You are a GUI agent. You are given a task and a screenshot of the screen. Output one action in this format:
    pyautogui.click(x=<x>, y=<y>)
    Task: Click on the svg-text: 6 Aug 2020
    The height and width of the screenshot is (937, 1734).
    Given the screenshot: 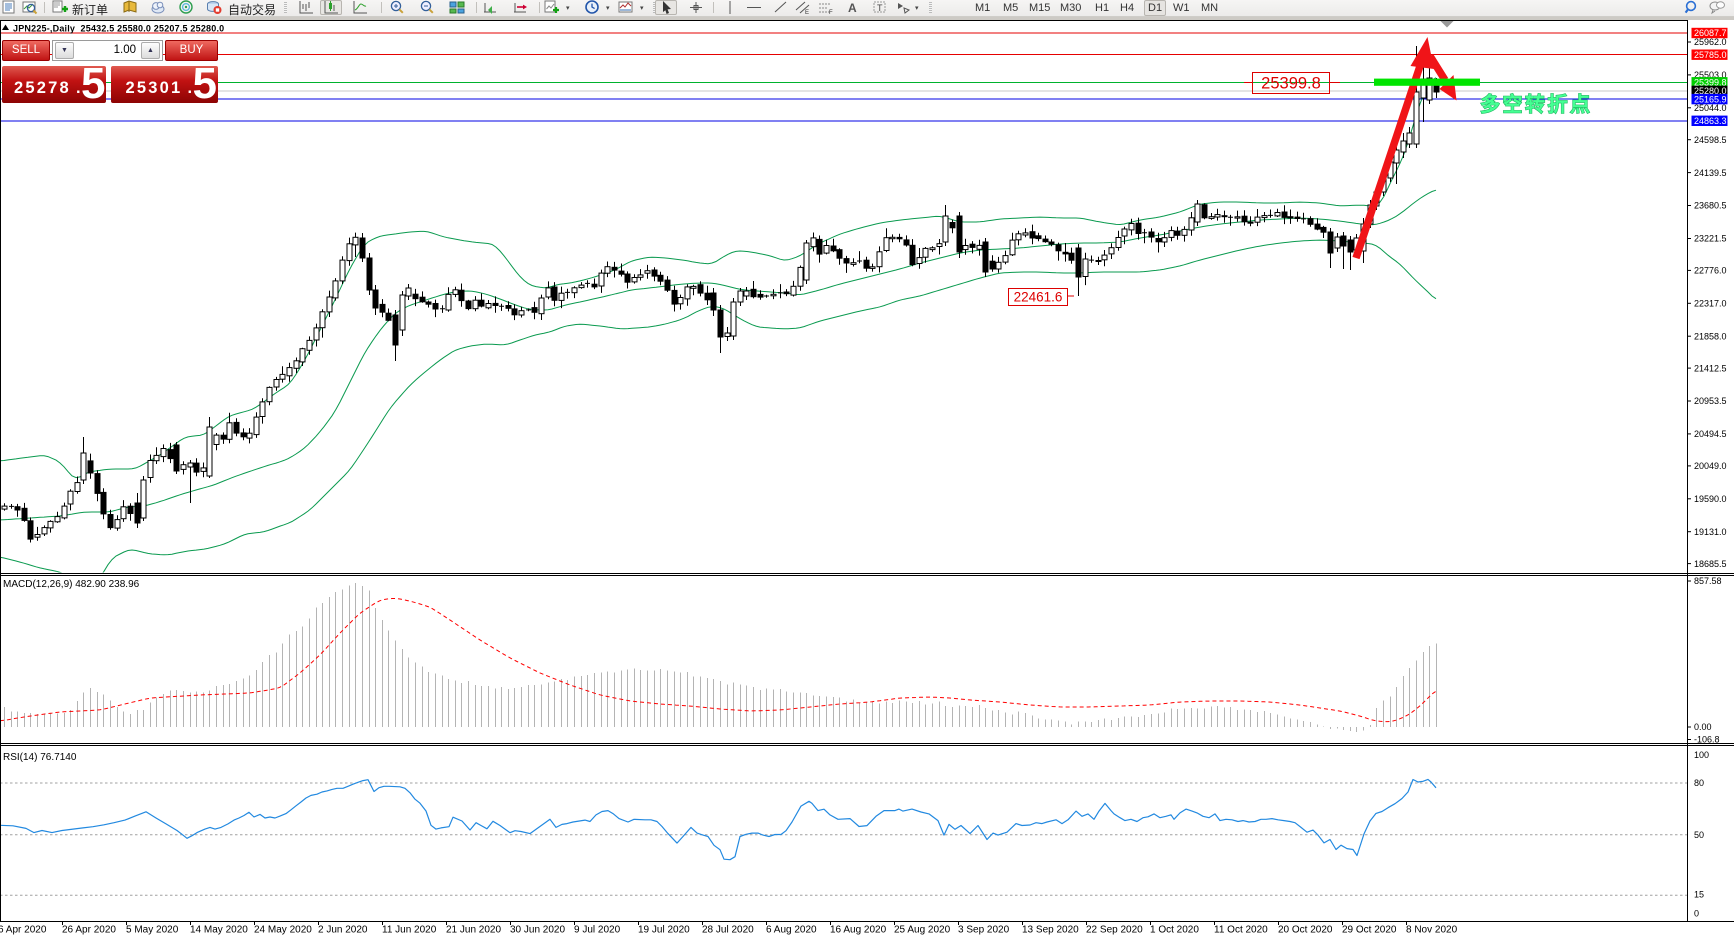 What is the action you would take?
    pyautogui.click(x=791, y=930)
    